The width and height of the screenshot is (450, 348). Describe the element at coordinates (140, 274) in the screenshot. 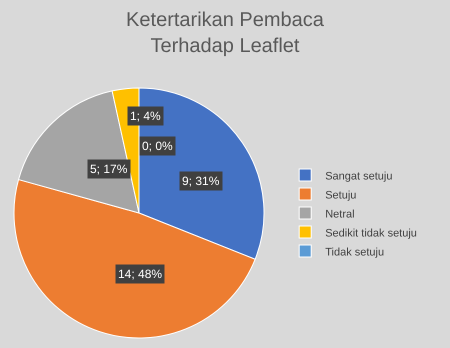

I see `data-label: 14; 48%` at that location.